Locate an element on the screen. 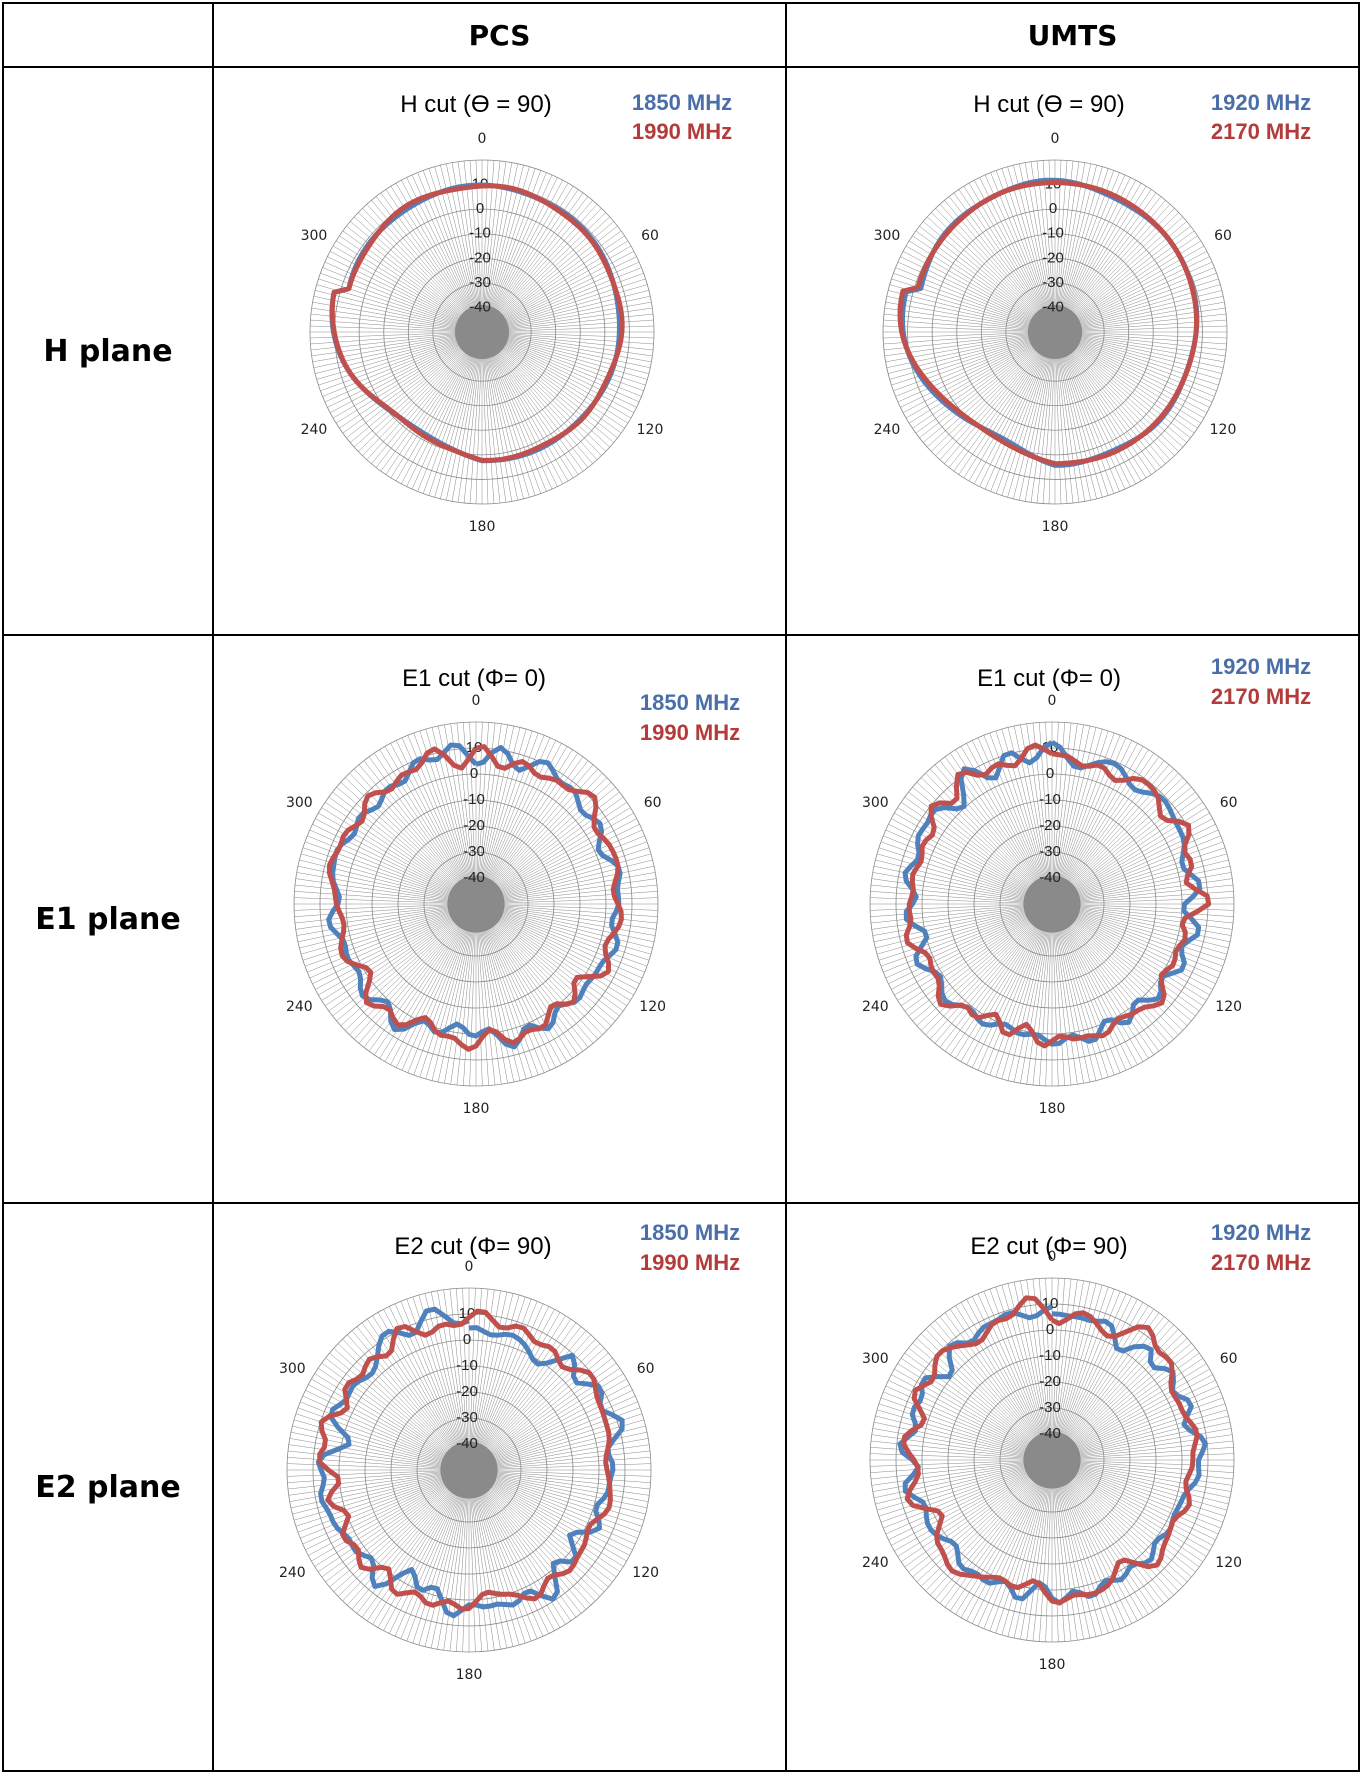 This screenshot has width=1362, height=1772. radial-tick-label: -40 is located at coordinates (1050, 877).